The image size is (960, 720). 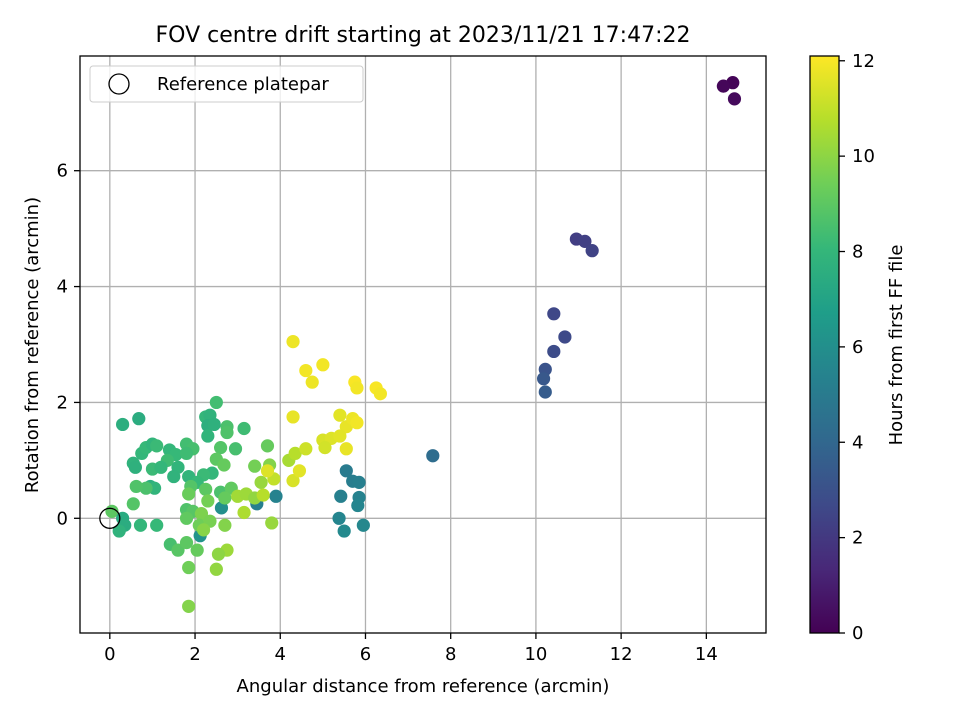 What do you see at coordinates (857, 538) in the screenshot?
I see `colorbar-tick-label: 2` at bounding box center [857, 538].